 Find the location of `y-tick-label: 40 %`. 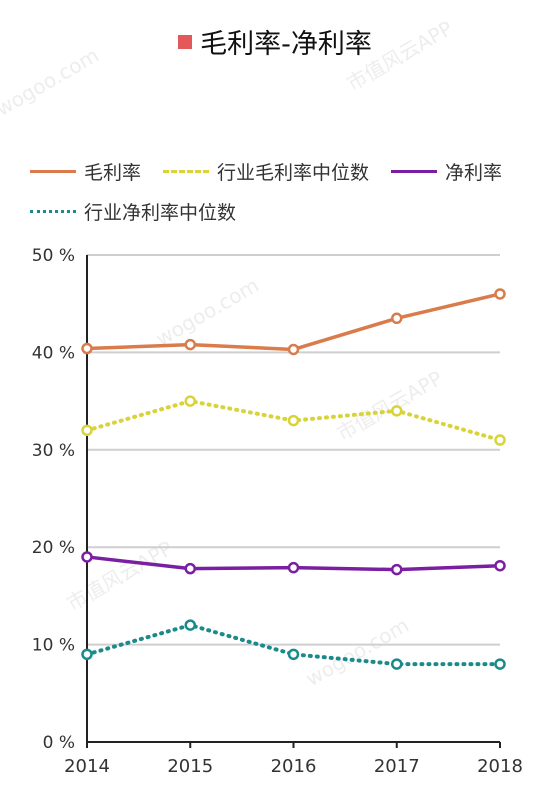

y-tick-label: 40 % is located at coordinates (53, 353).